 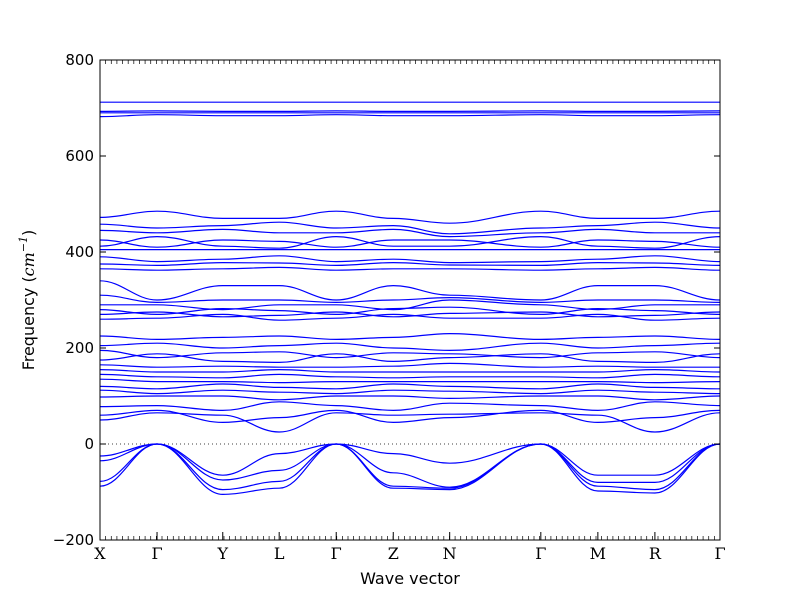 What do you see at coordinates (655, 553) in the screenshot?
I see `x-tick-label: R` at bounding box center [655, 553].